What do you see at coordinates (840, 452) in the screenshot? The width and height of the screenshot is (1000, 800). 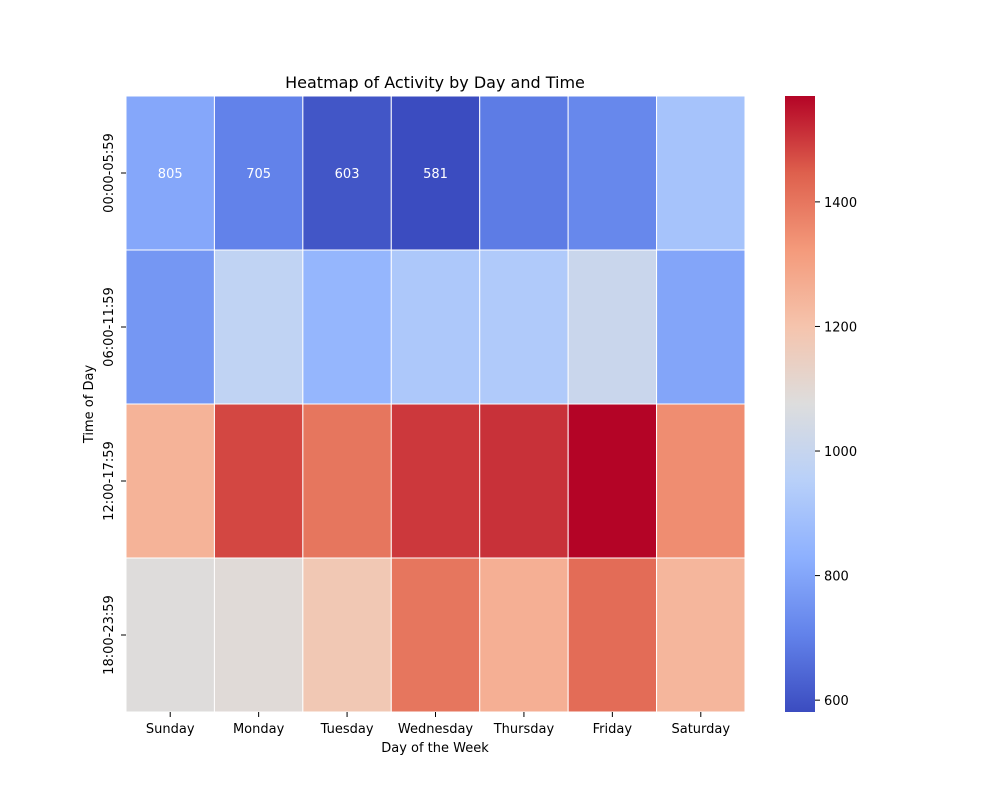 I see `colorbar-tick-label: 1000` at bounding box center [840, 452].